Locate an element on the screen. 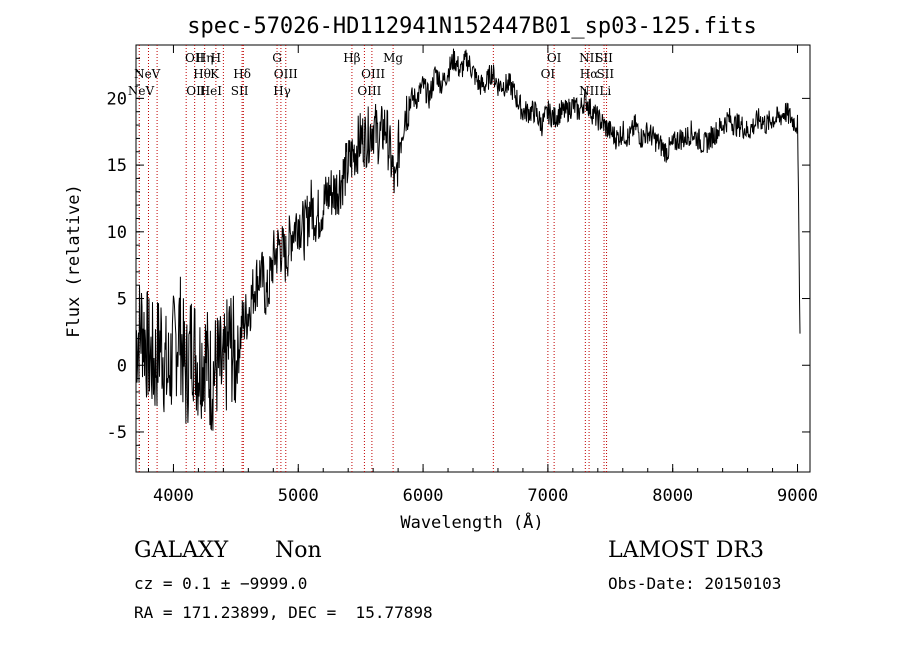 The image size is (900, 649). line-label-row1-2: H is located at coordinates (216, 58).